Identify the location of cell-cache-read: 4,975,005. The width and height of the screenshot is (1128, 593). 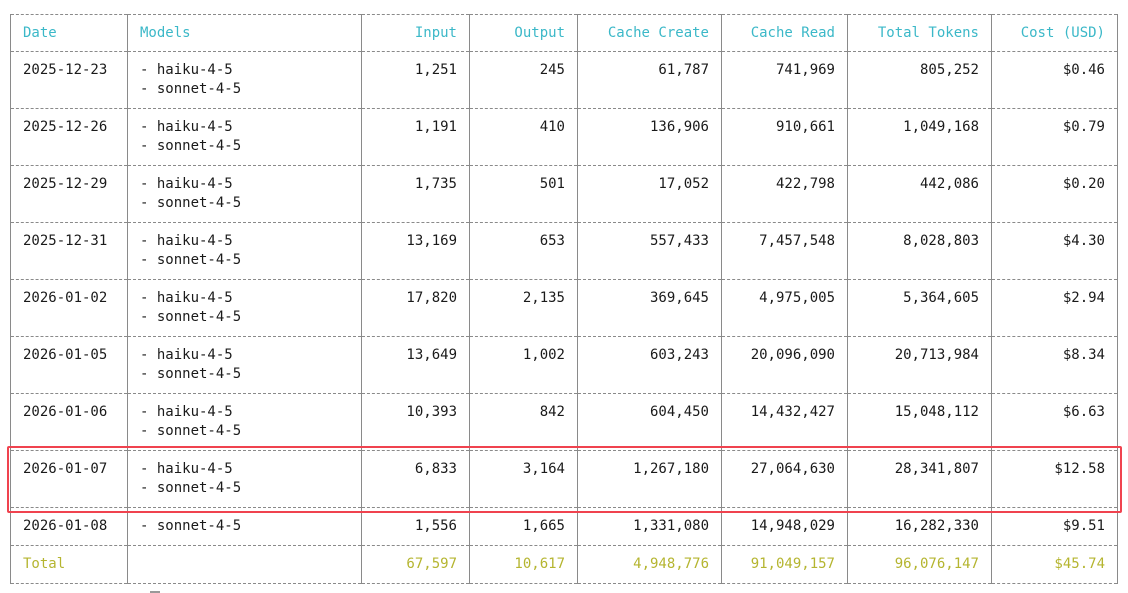
(784, 308).